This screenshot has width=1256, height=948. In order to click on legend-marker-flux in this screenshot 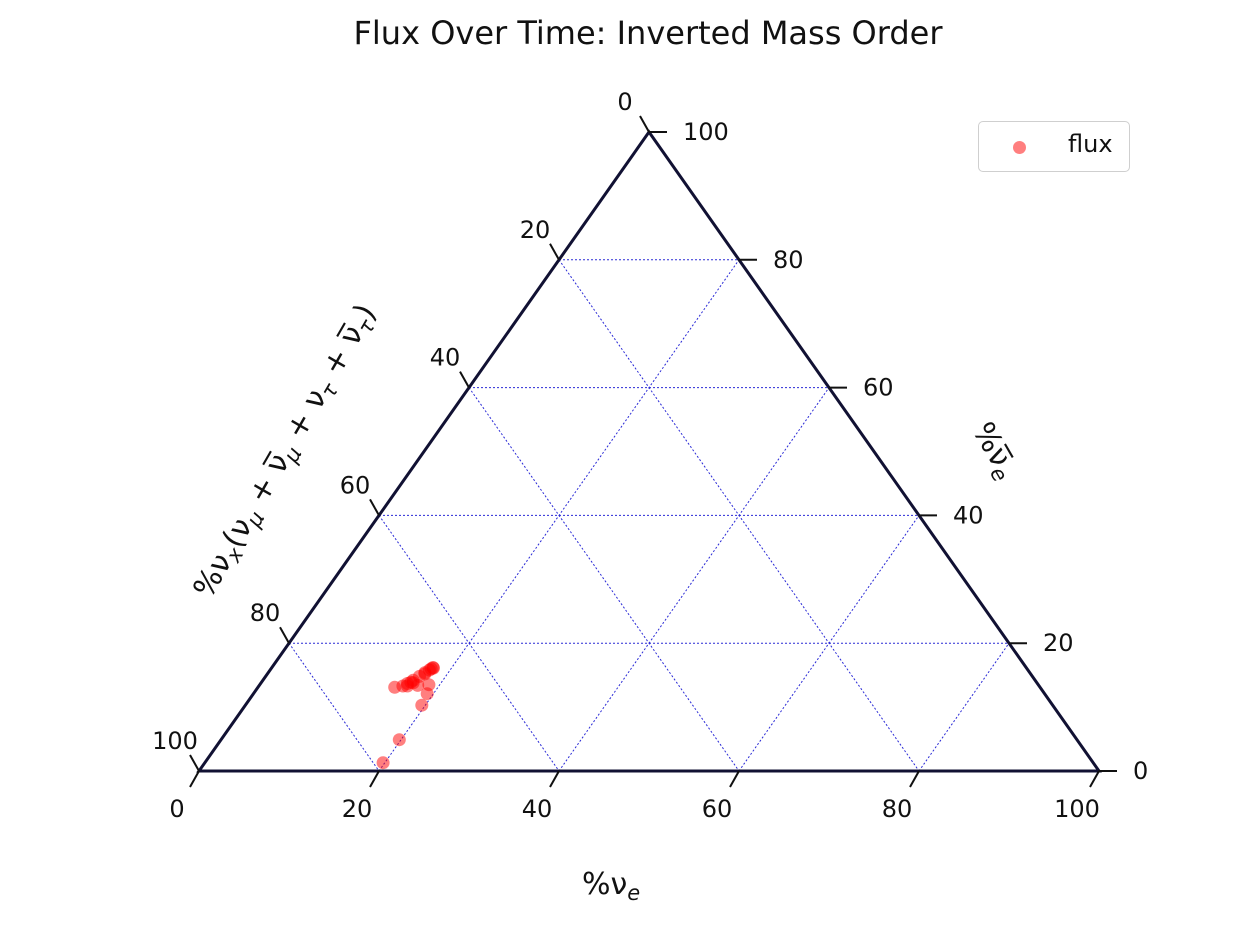, I will do `click(1019, 147)`.